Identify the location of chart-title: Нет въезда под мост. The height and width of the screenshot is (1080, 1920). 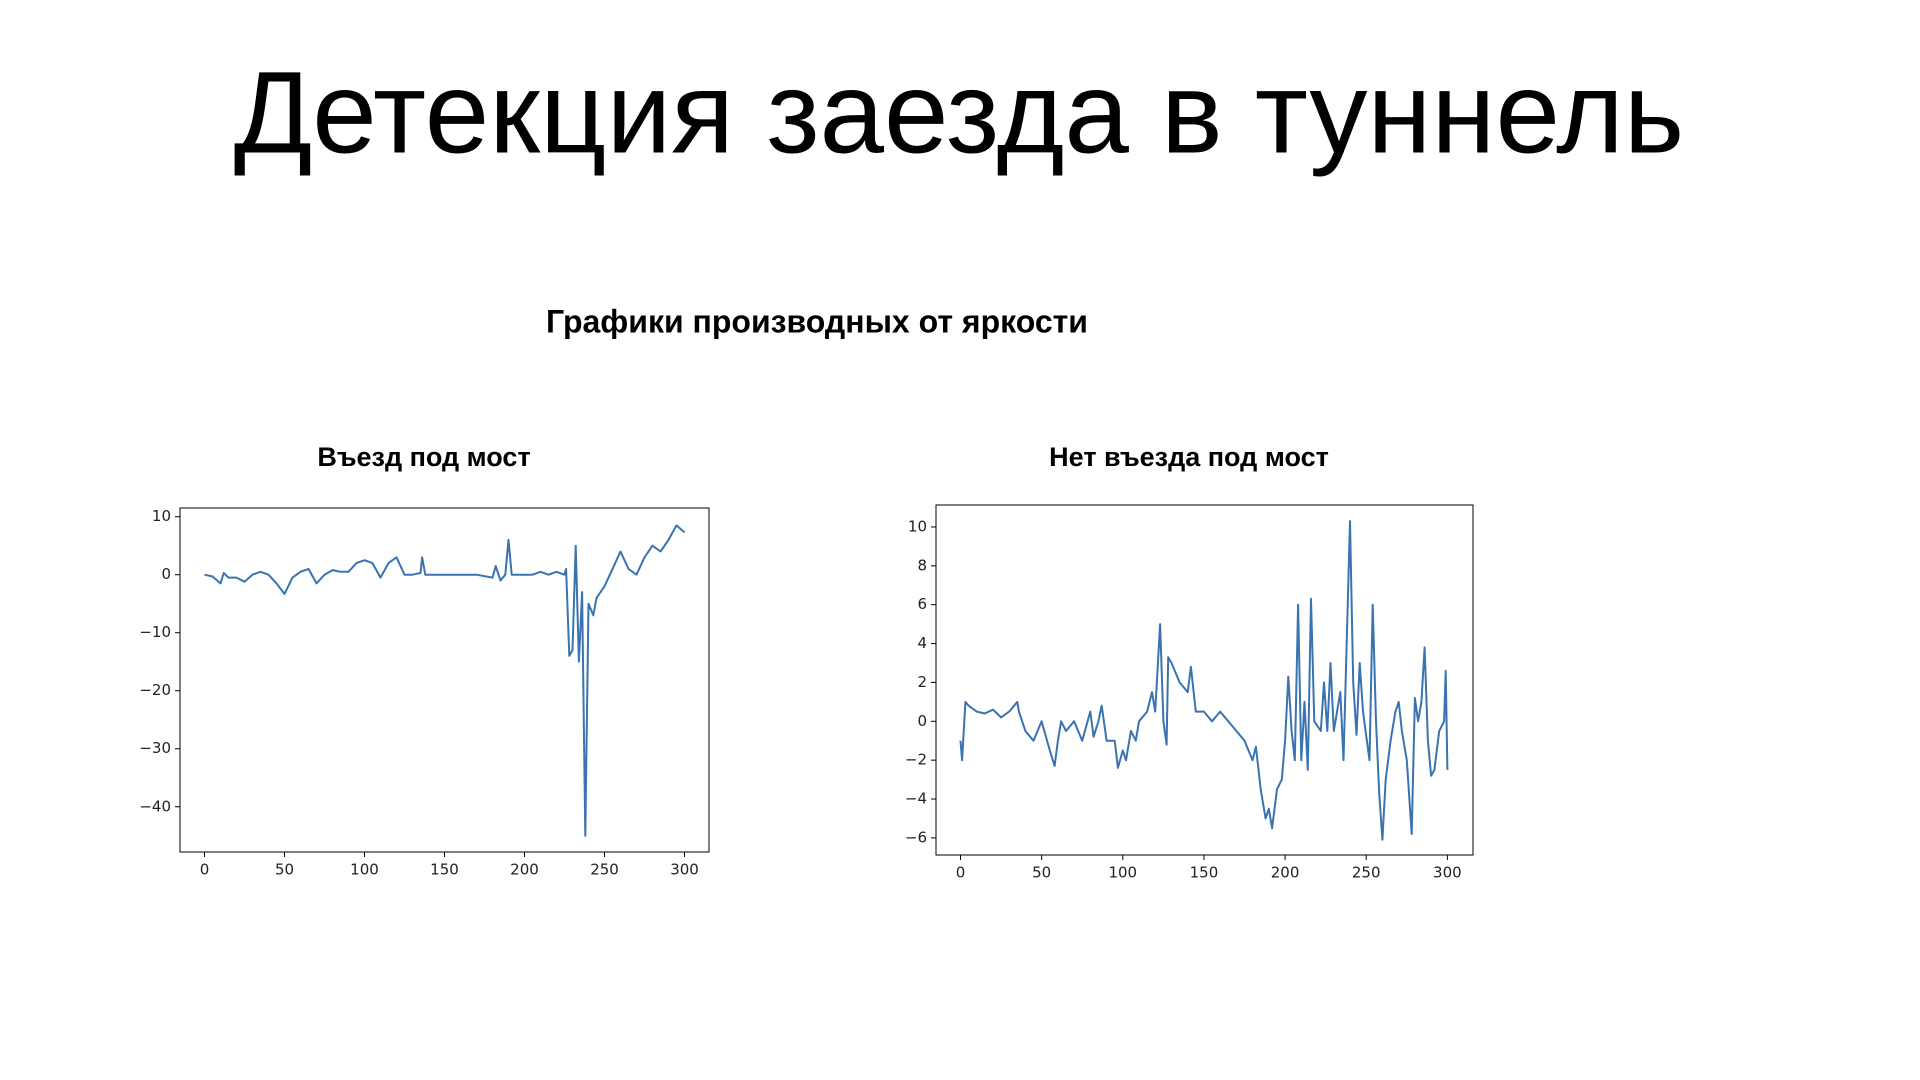
(1189, 457).